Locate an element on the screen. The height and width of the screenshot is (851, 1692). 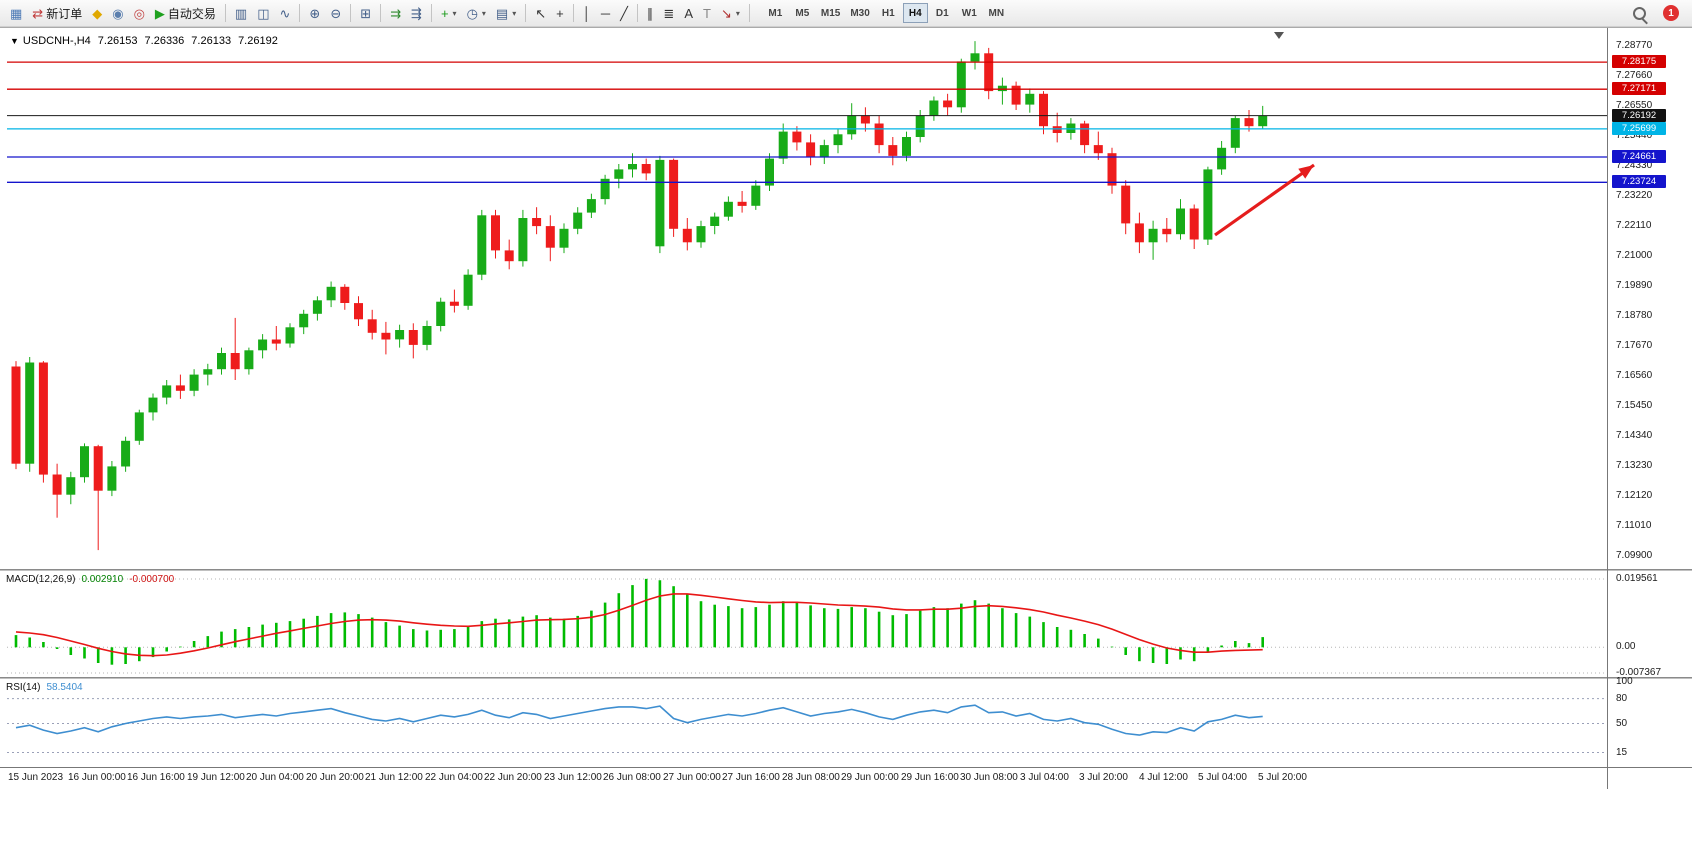
time-label: 28 Jun 08:00 is located at coordinates (811, 777).